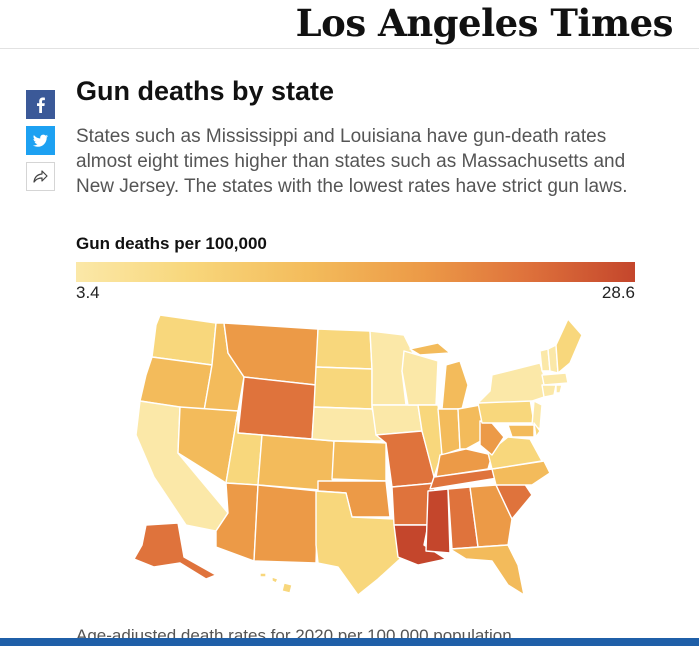  I want to click on legend-color-scale, so click(355, 272).